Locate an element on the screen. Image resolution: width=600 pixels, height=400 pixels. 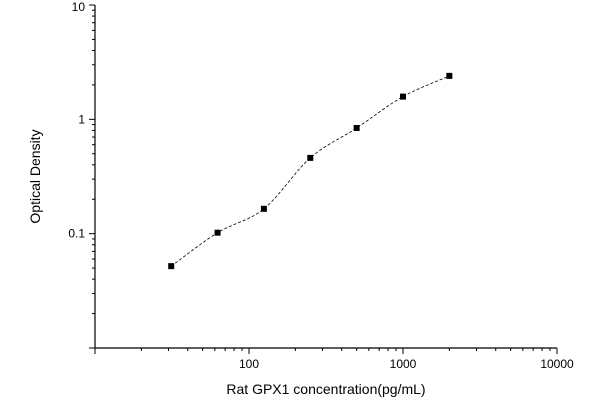
y-axis-title: Optical Density is located at coordinates (35, 176).